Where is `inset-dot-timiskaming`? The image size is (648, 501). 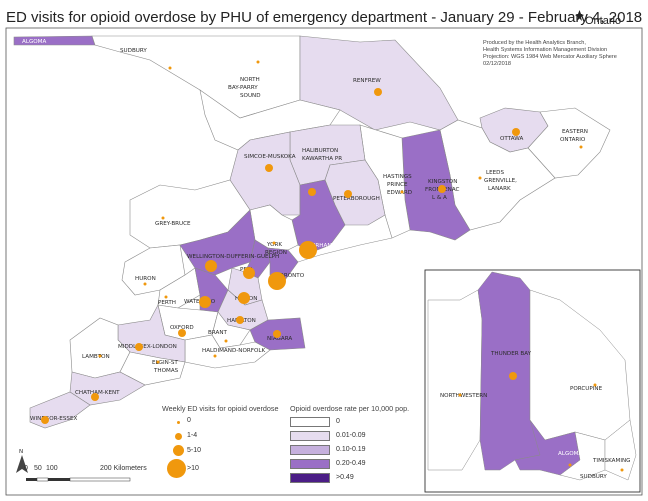
inset-dot-timiskaming is located at coordinates (622, 470).